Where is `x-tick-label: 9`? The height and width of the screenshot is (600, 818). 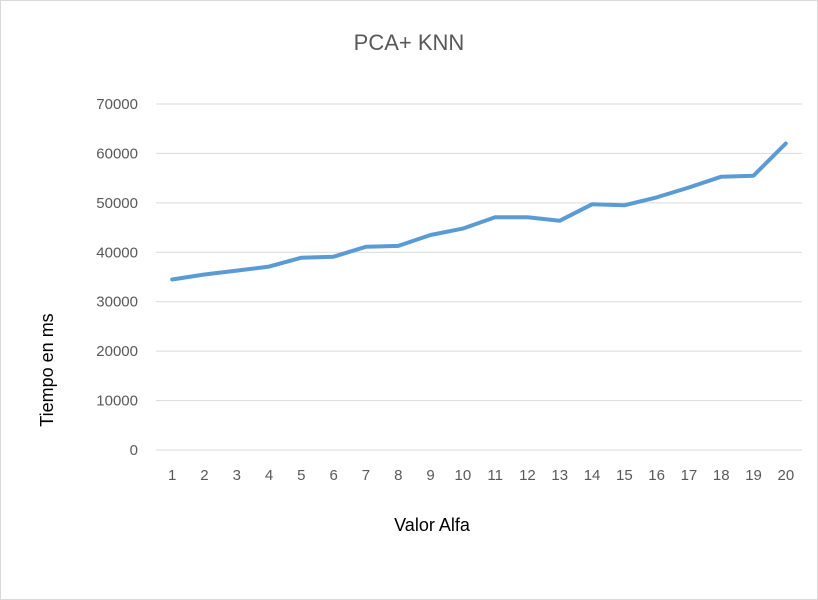
x-tick-label: 9 is located at coordinates (430, 475).